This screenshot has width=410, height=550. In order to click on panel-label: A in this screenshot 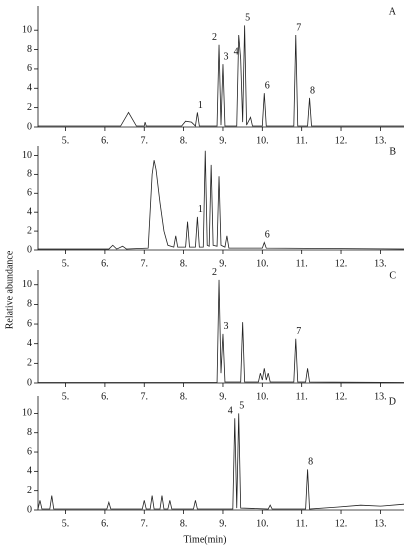, I will do `click(393, 11)`.